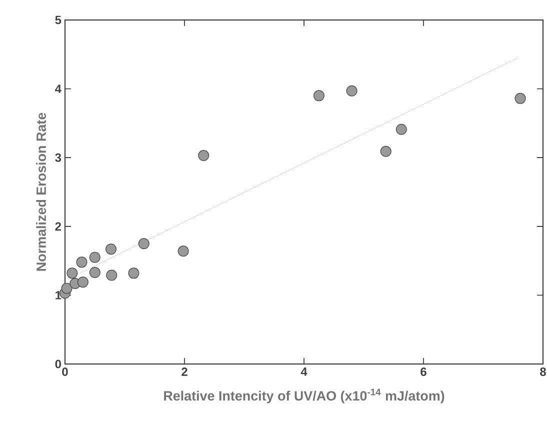  What do you see at coordinates (543, 372) in the screenshot?
I see `x-tick-label: 8` at bounding box center [543, 372].